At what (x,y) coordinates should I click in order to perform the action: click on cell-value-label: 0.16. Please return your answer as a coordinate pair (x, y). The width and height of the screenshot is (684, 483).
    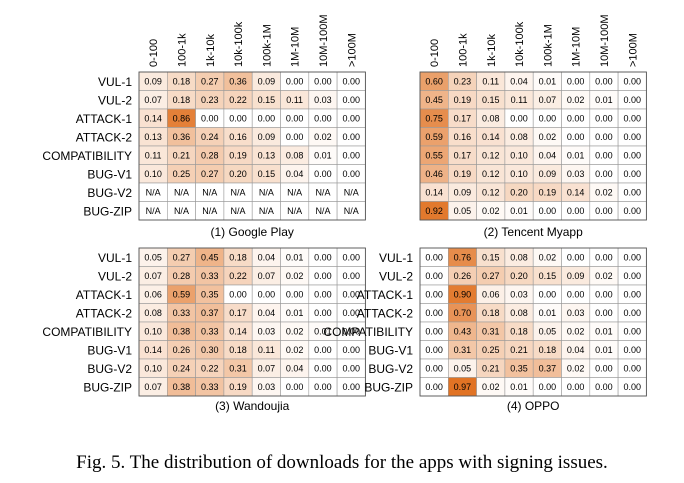
    Looking at the image, I should click on (463, 137).